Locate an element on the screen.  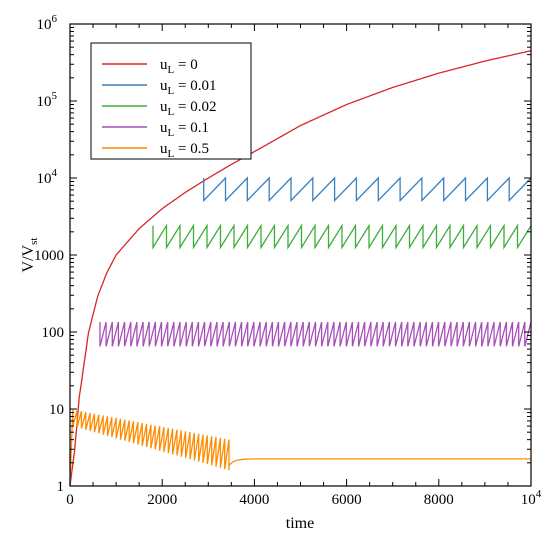
legend: uL = 0 uL = 0.01 uL = 0.02 uL = 0.1 uL = 0.5 is located at coordinates (171, 101).